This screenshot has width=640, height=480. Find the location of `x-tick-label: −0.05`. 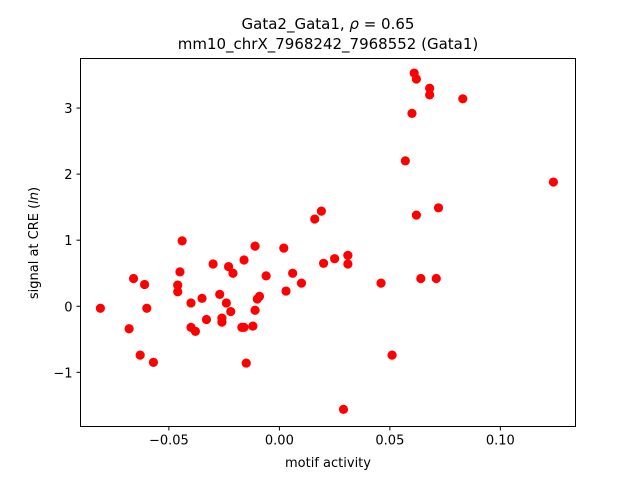

x-tick-label: −0.05 is located at coordinates (169, 441).